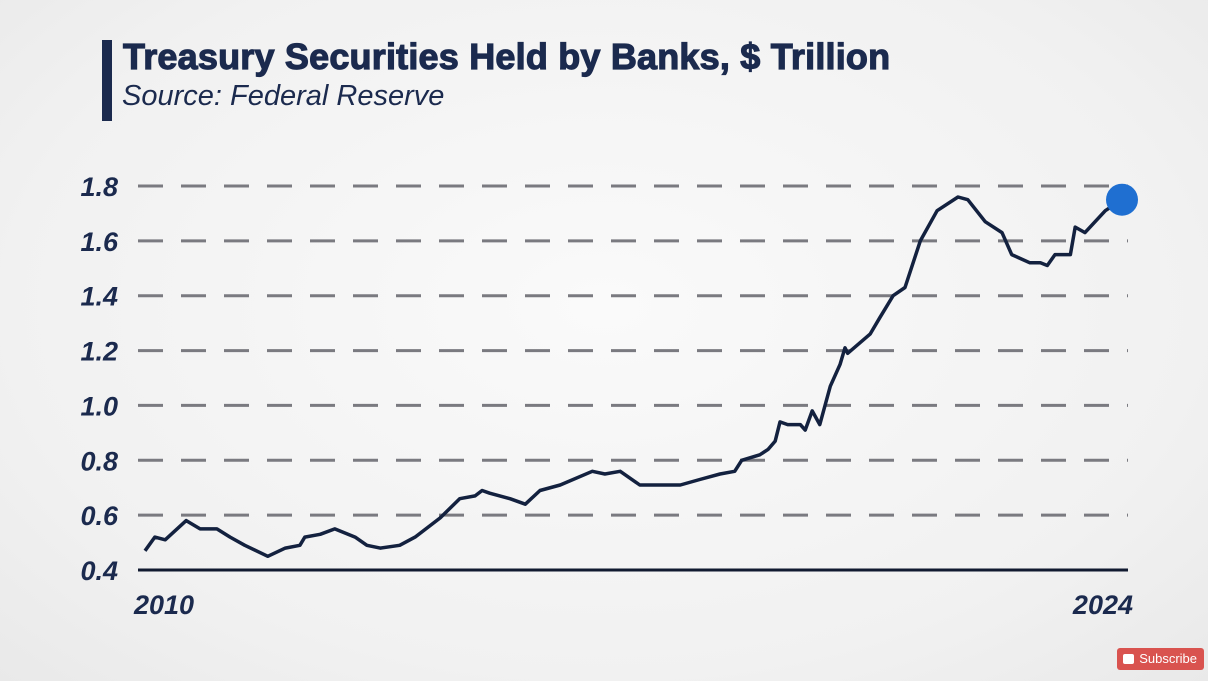 Image resolution: width=1208 pixels, height=681 pixels. I want to click on x-tick-label: 2010, so click(163, 605).